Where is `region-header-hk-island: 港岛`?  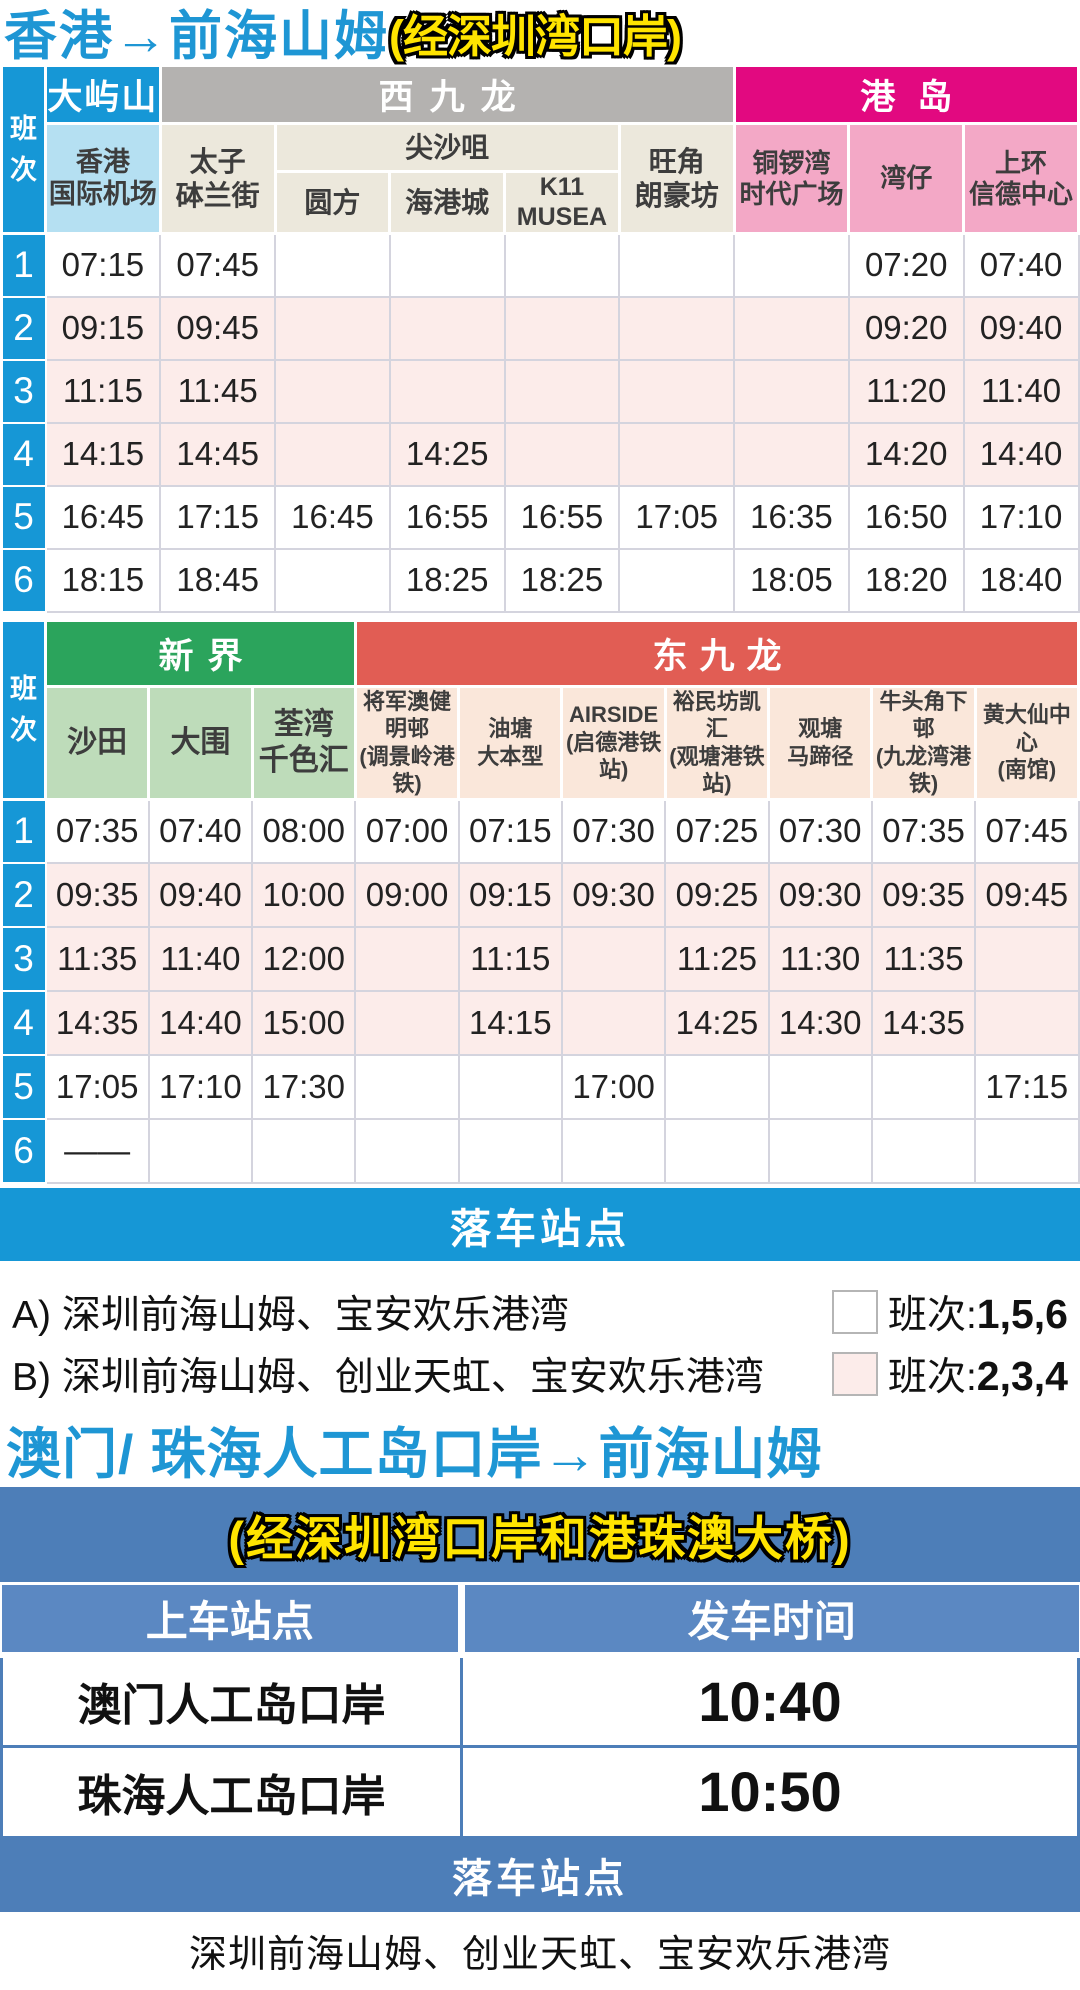 region-header-hk-island: 港岛 is located at coordinates (906, 94).